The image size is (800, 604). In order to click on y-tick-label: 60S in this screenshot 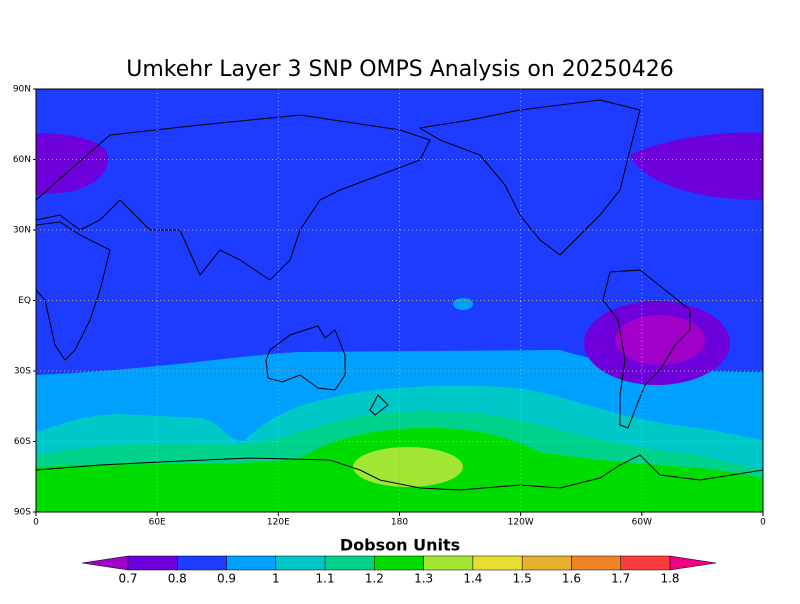, I will do `click(22, 442)`.